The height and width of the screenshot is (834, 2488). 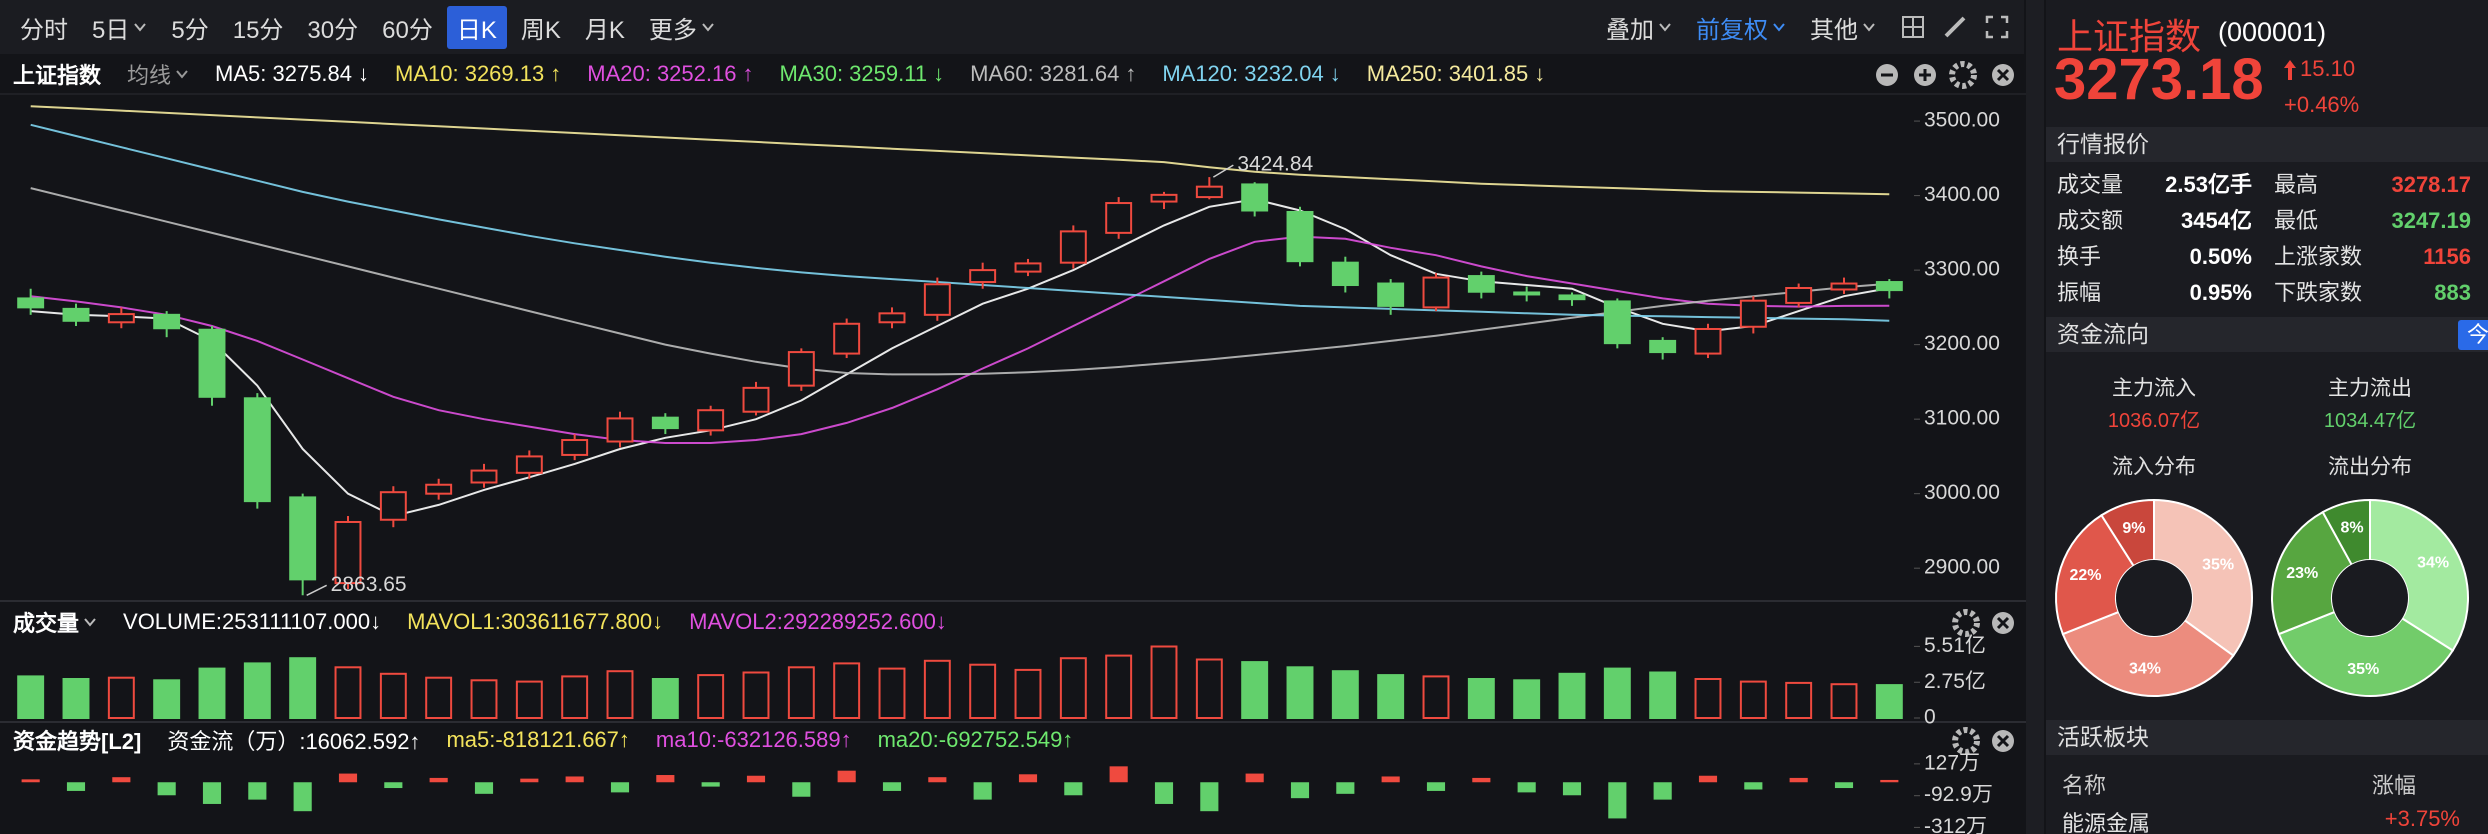 What do you see at coordinates (1955, 681) in the screenshot?
I see `y-tick-label: 2.75亿` at bounding box center [1955, 681].